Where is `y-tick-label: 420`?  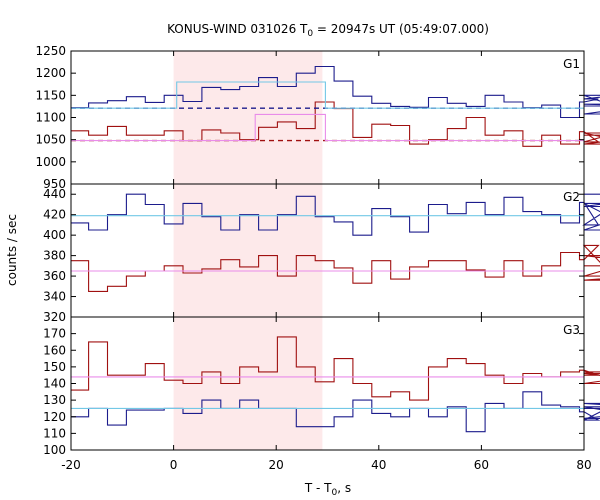
y-tick-label: 420 is located at coordinates (54, 215).